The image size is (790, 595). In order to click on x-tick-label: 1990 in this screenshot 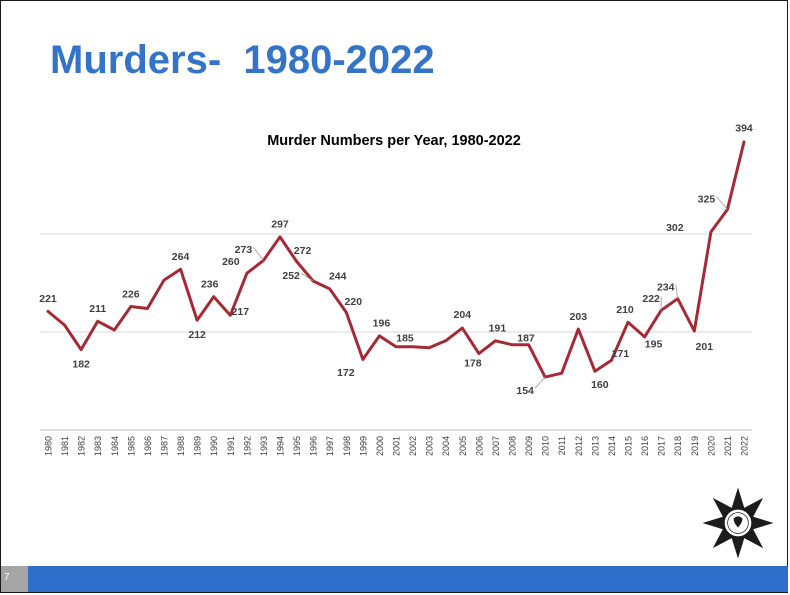, I will do `click(214, 446)`.